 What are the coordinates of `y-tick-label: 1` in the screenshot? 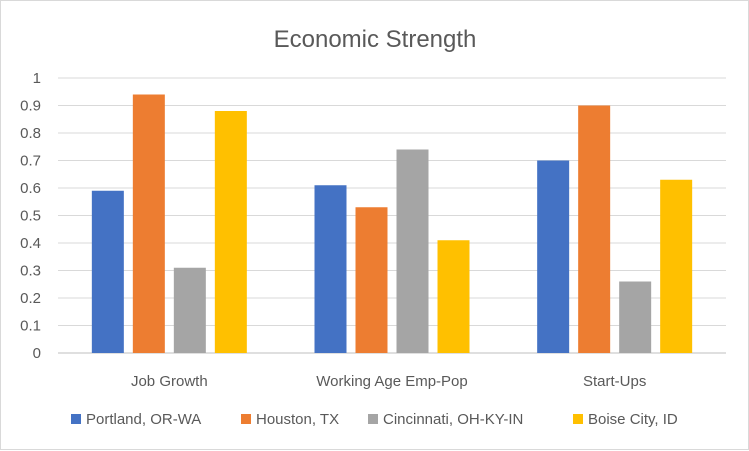 It's located at (37, 78).